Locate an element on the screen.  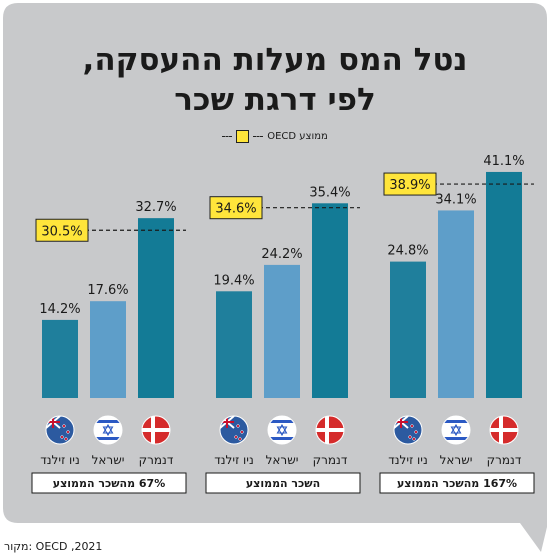
bar-value-label: 17.6% is located at coordinates (107, 290).